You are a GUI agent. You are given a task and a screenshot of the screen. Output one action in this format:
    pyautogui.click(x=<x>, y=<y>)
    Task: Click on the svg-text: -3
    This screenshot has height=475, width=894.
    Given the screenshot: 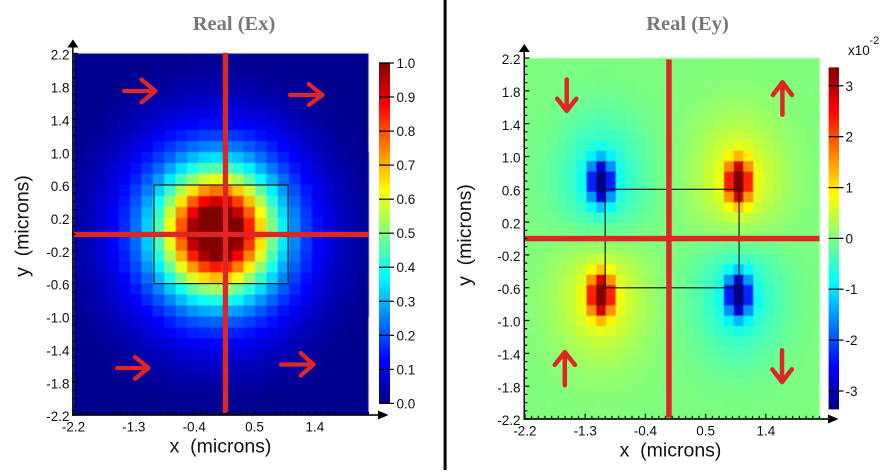 What is the action you would take?
    pyautogui.click(x=852, y=391)
    